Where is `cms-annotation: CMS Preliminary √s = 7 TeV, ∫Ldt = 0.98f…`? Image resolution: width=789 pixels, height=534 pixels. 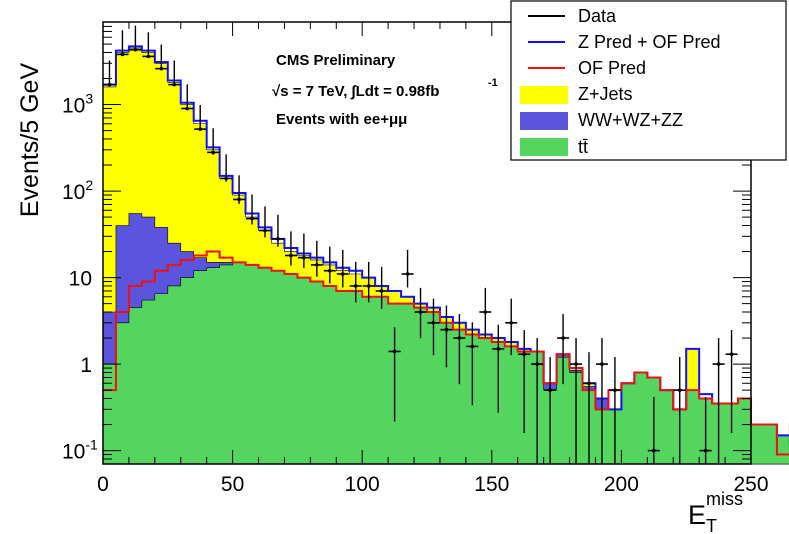
cms-annotation: CMS Preliminary √s = 7 TeV, ∫Ldt = 0.98f… is located at coordinates (385, 90).